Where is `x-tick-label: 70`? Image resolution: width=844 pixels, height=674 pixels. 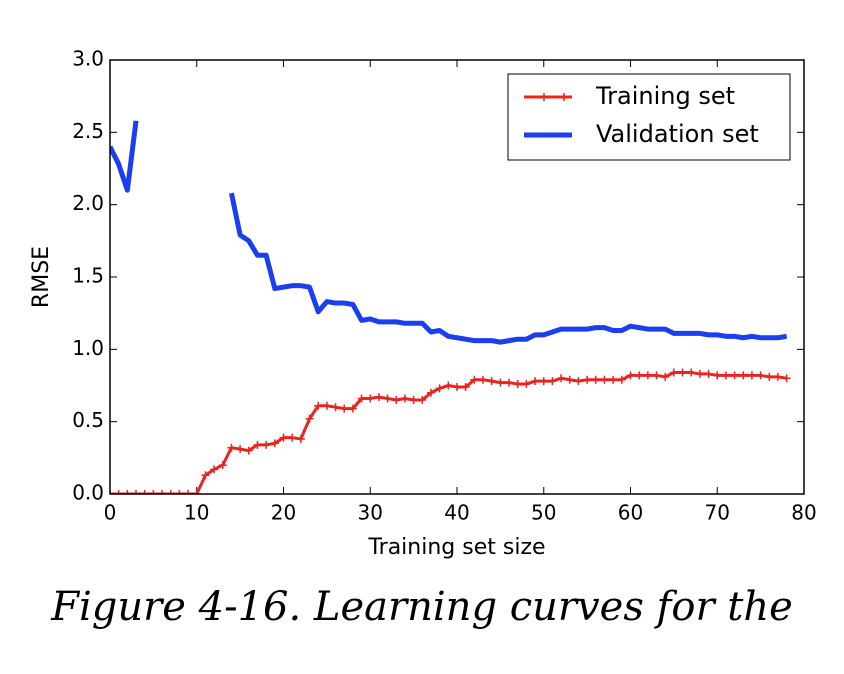
x-tick-label: 70 is located at coordinates (717, 513).